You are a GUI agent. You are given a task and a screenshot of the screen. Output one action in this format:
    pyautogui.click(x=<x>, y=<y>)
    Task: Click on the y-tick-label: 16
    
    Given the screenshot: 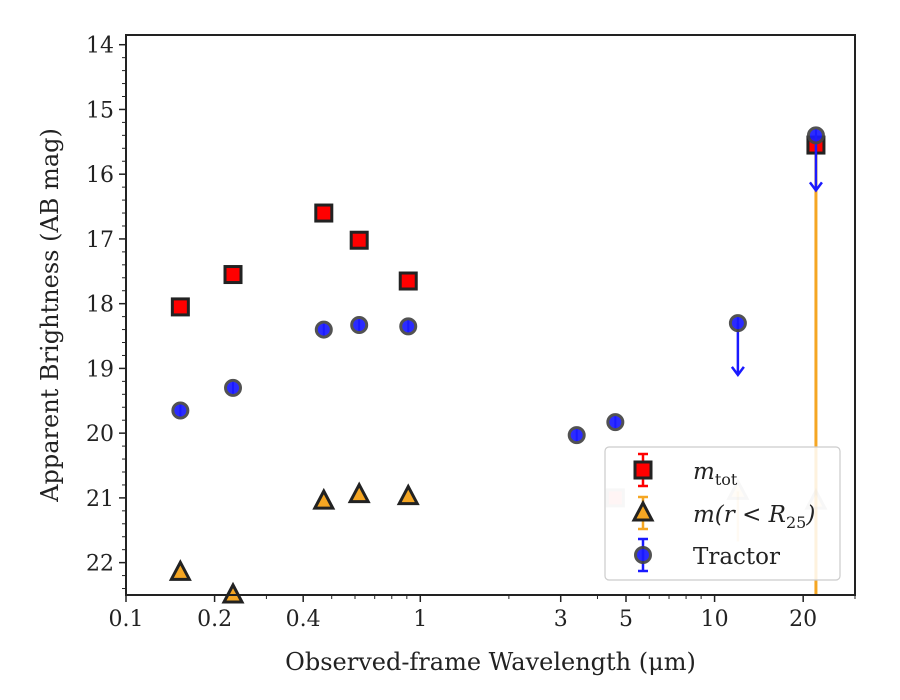 What is the action you would take?
    pyautogui.click(x=100, y=175)
    